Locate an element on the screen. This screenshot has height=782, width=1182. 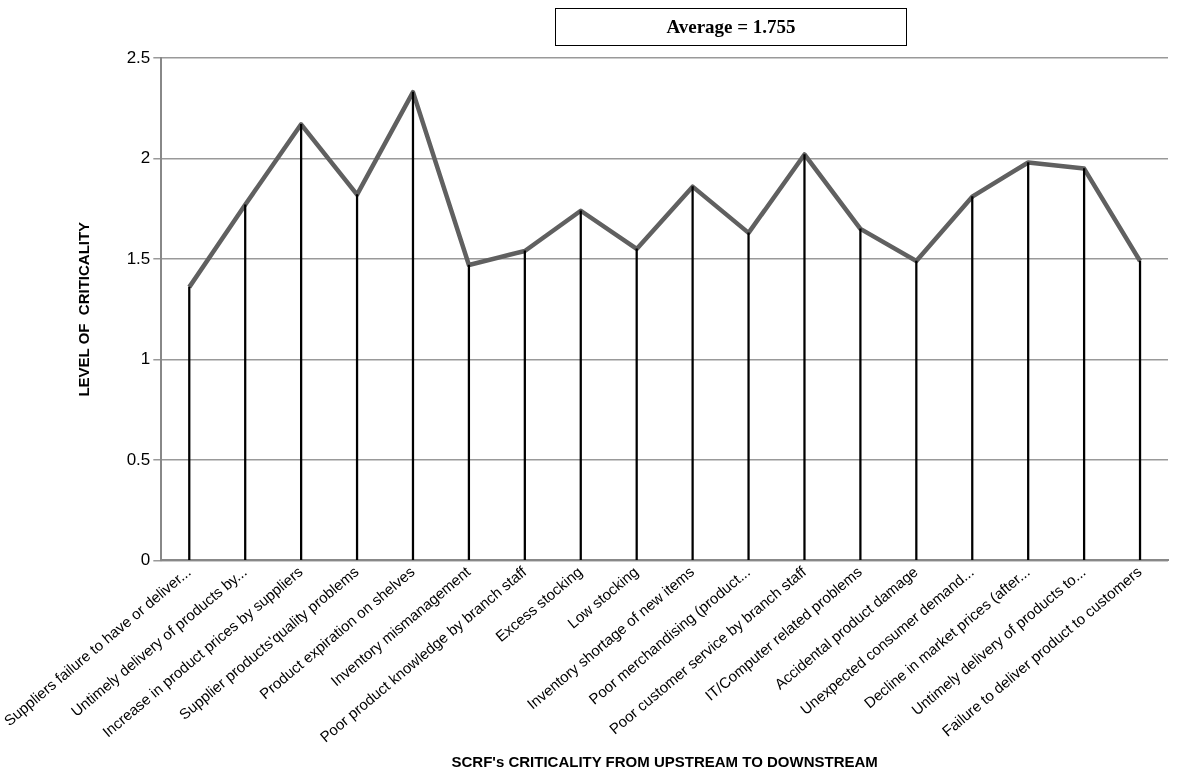
y-tick-label: 2 is located at coordinates (145, 158).